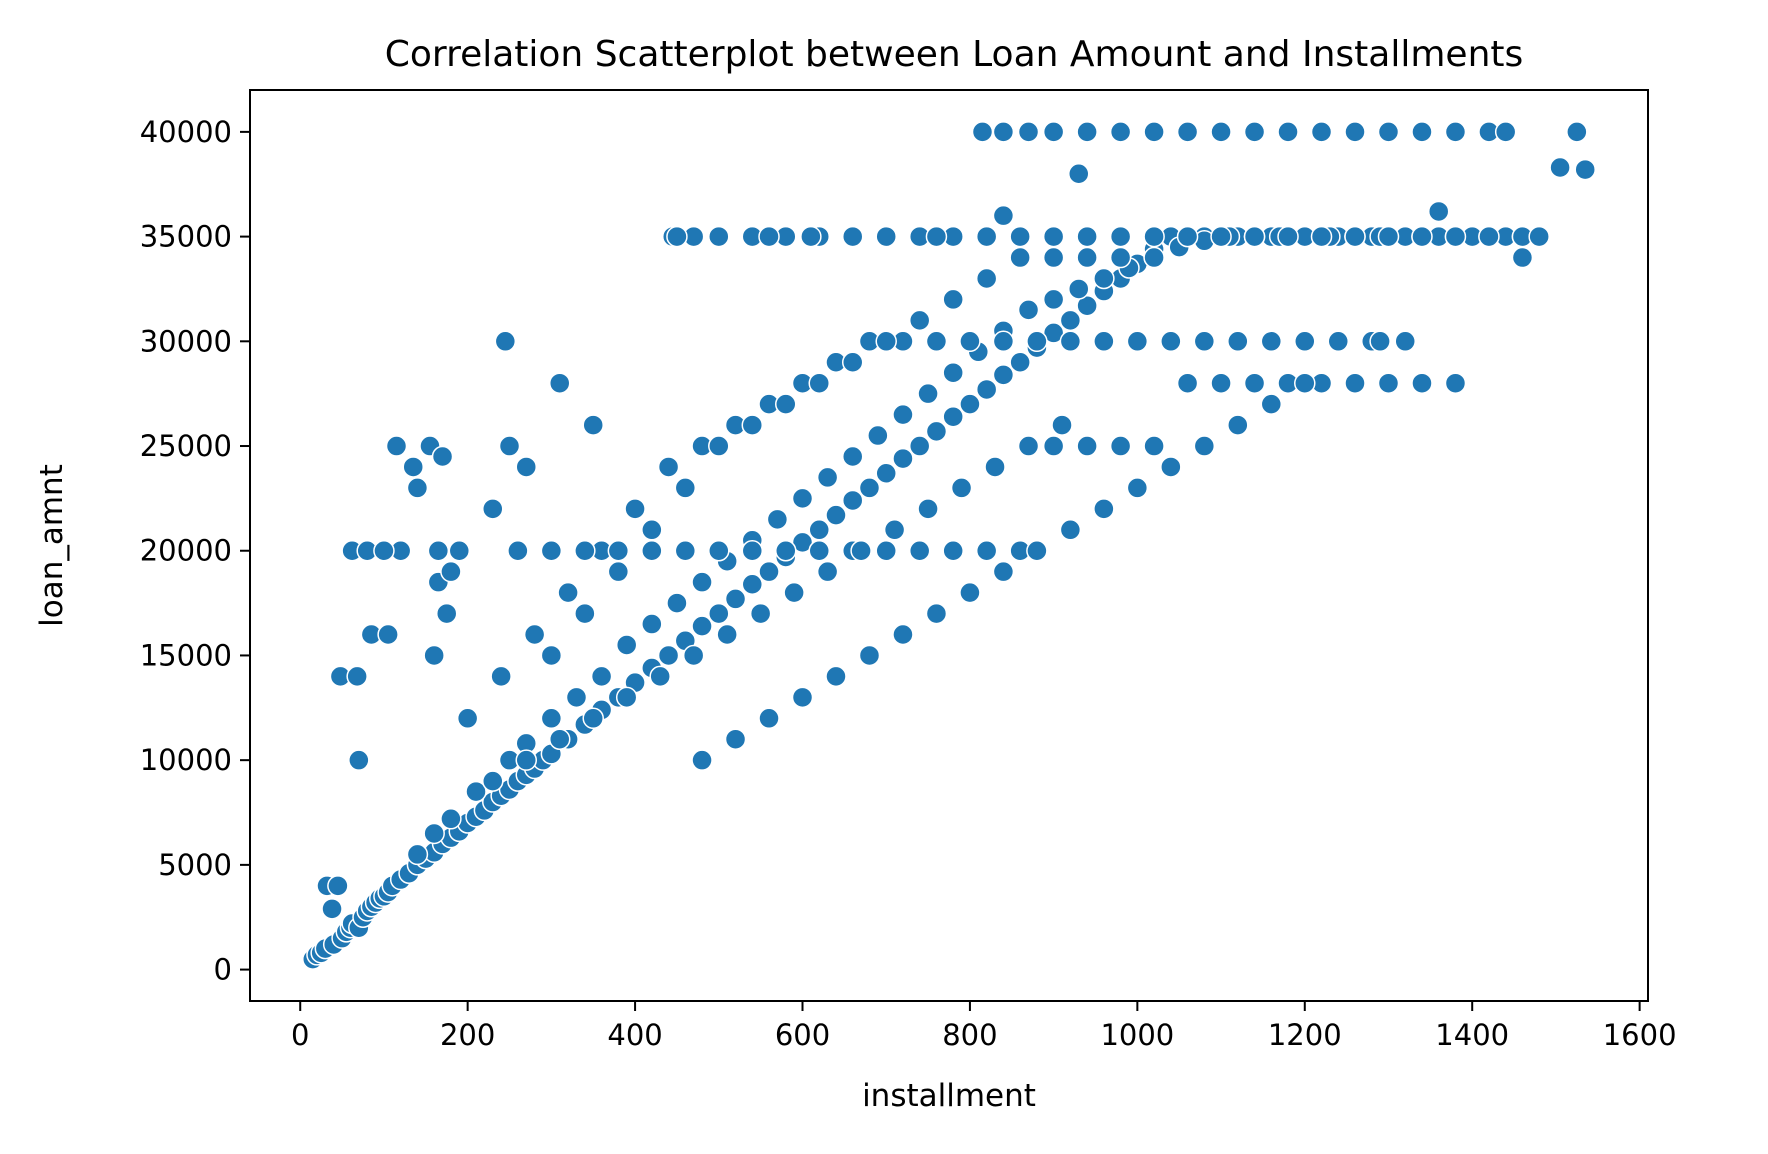 The height and width of the screenshot is (1154, 1768). I want to click on x-tick-label: 1200, so click(1305, 1035).